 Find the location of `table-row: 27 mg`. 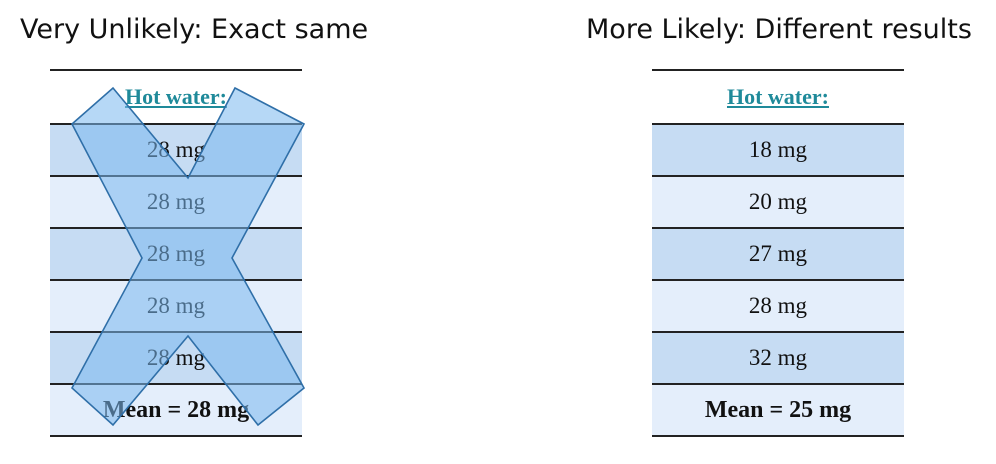

table-row: 27 mg is located at coordinates (778, 253).